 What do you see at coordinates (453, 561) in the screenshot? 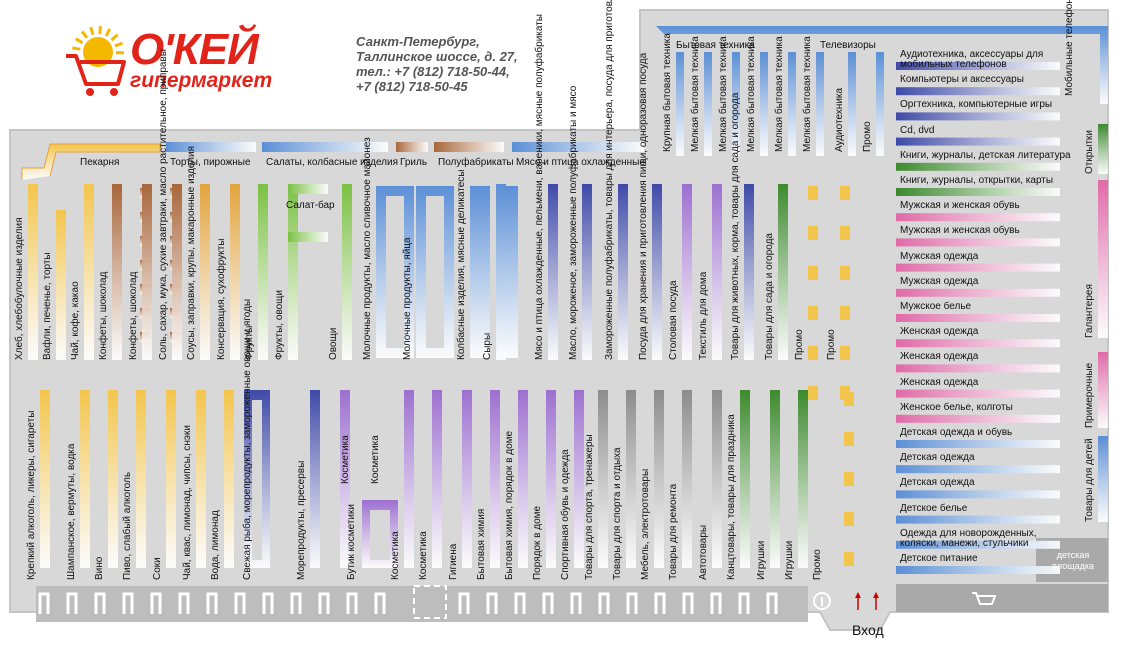
I see `aisle-label: Гигиена` at bounding box center [453, 561].